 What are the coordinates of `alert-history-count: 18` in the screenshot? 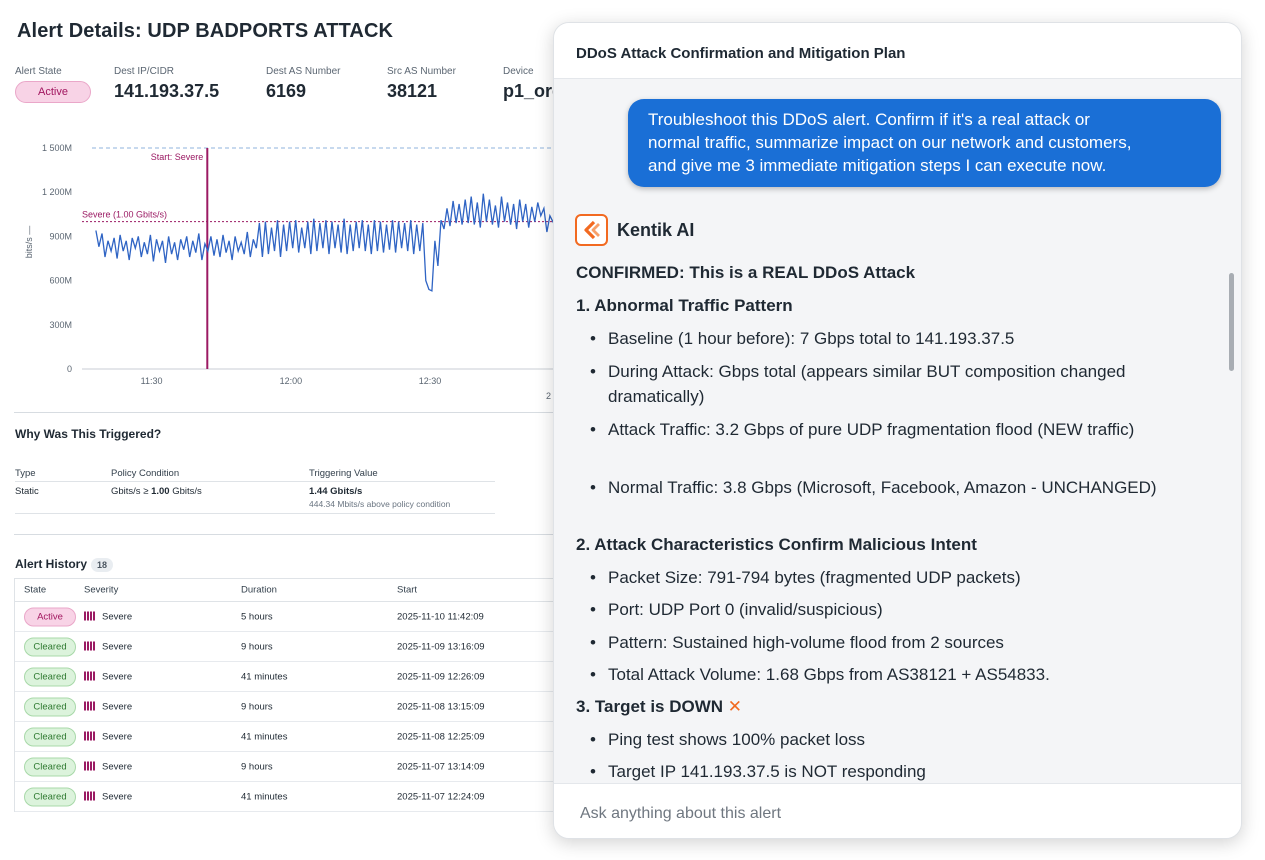 It's located at (102, 564).